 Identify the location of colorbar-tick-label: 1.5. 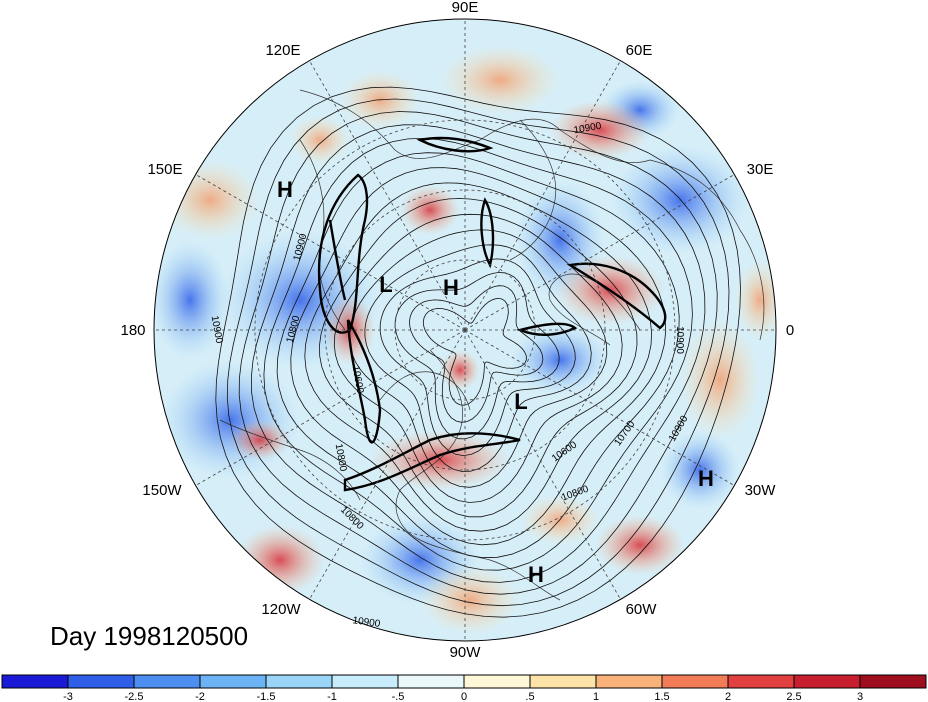
(661, 696).